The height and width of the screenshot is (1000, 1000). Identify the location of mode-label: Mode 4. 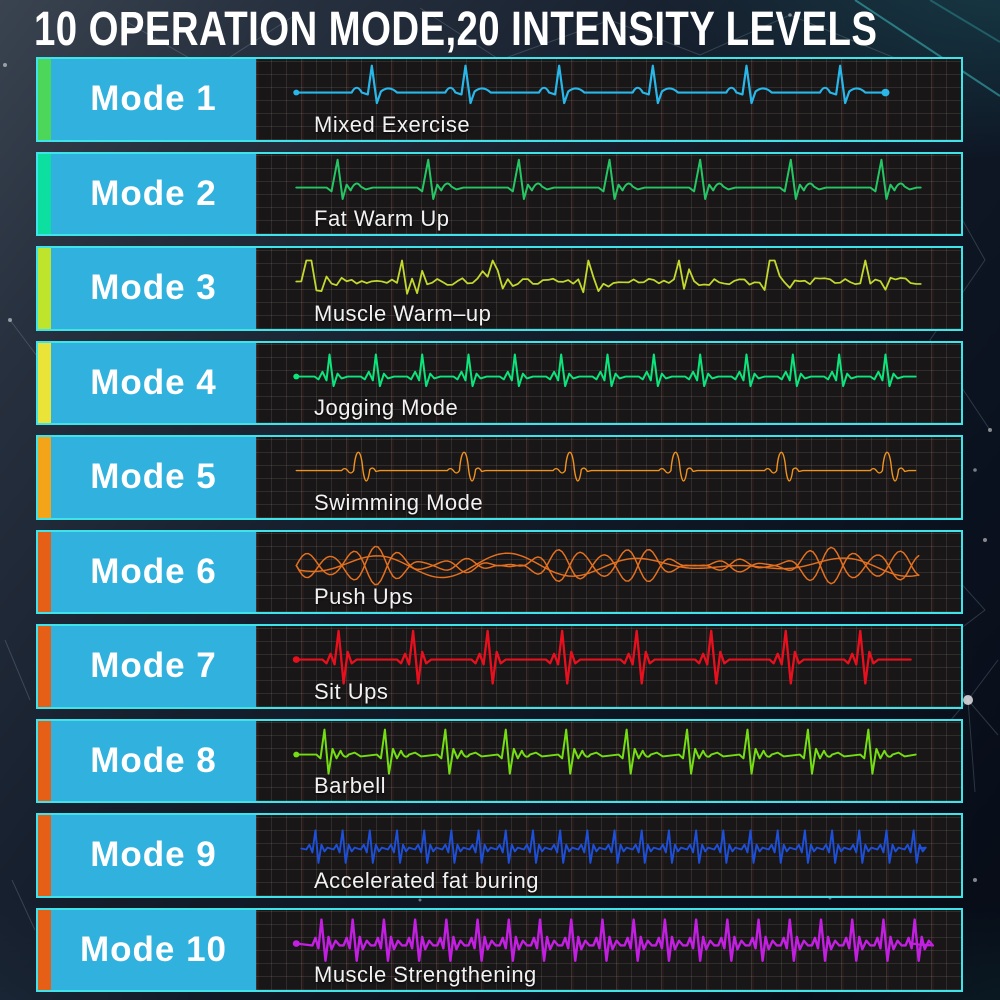
(153, 382).